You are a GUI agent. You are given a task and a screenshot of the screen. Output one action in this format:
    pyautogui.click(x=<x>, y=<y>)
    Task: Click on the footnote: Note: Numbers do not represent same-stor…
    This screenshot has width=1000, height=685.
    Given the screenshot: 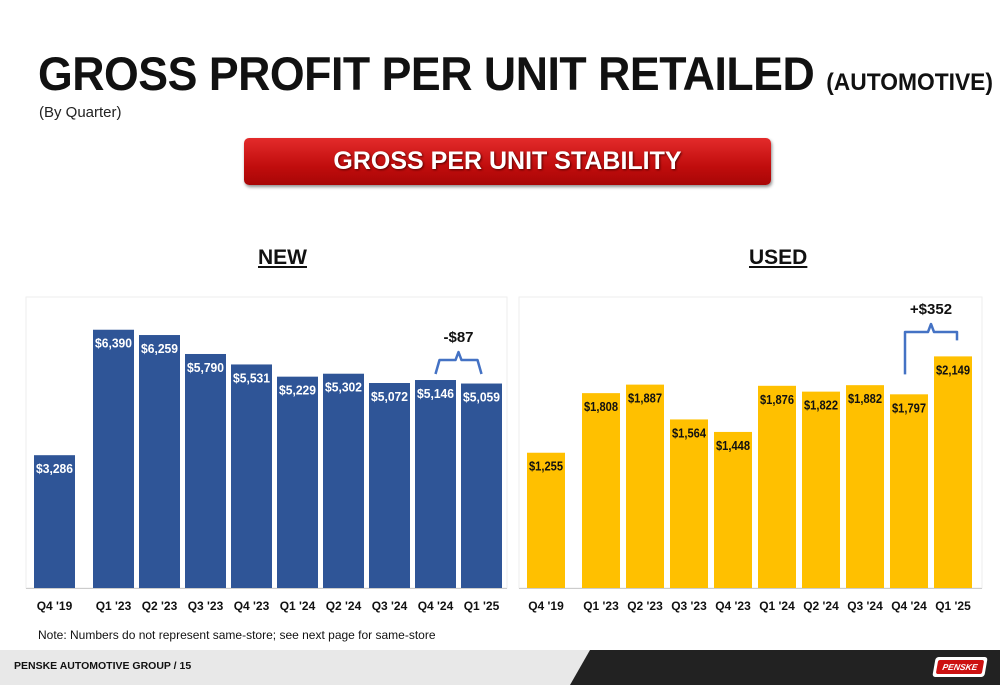 What is the action you would take?
    pyautogui.click(x=237, y=635)
    